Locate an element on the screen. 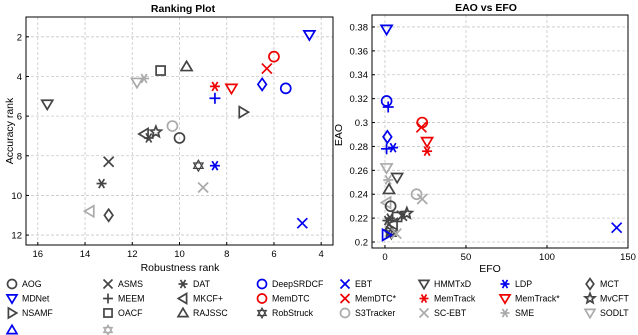 The height and width of the screenshot is (335, 638). point-dat is located at coordinates (148, 137).